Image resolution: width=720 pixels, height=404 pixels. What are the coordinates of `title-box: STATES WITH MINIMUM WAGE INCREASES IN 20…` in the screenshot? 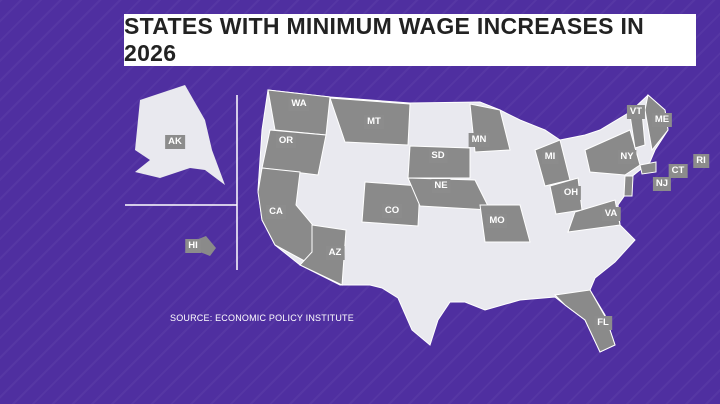 It's located at (410, 39).